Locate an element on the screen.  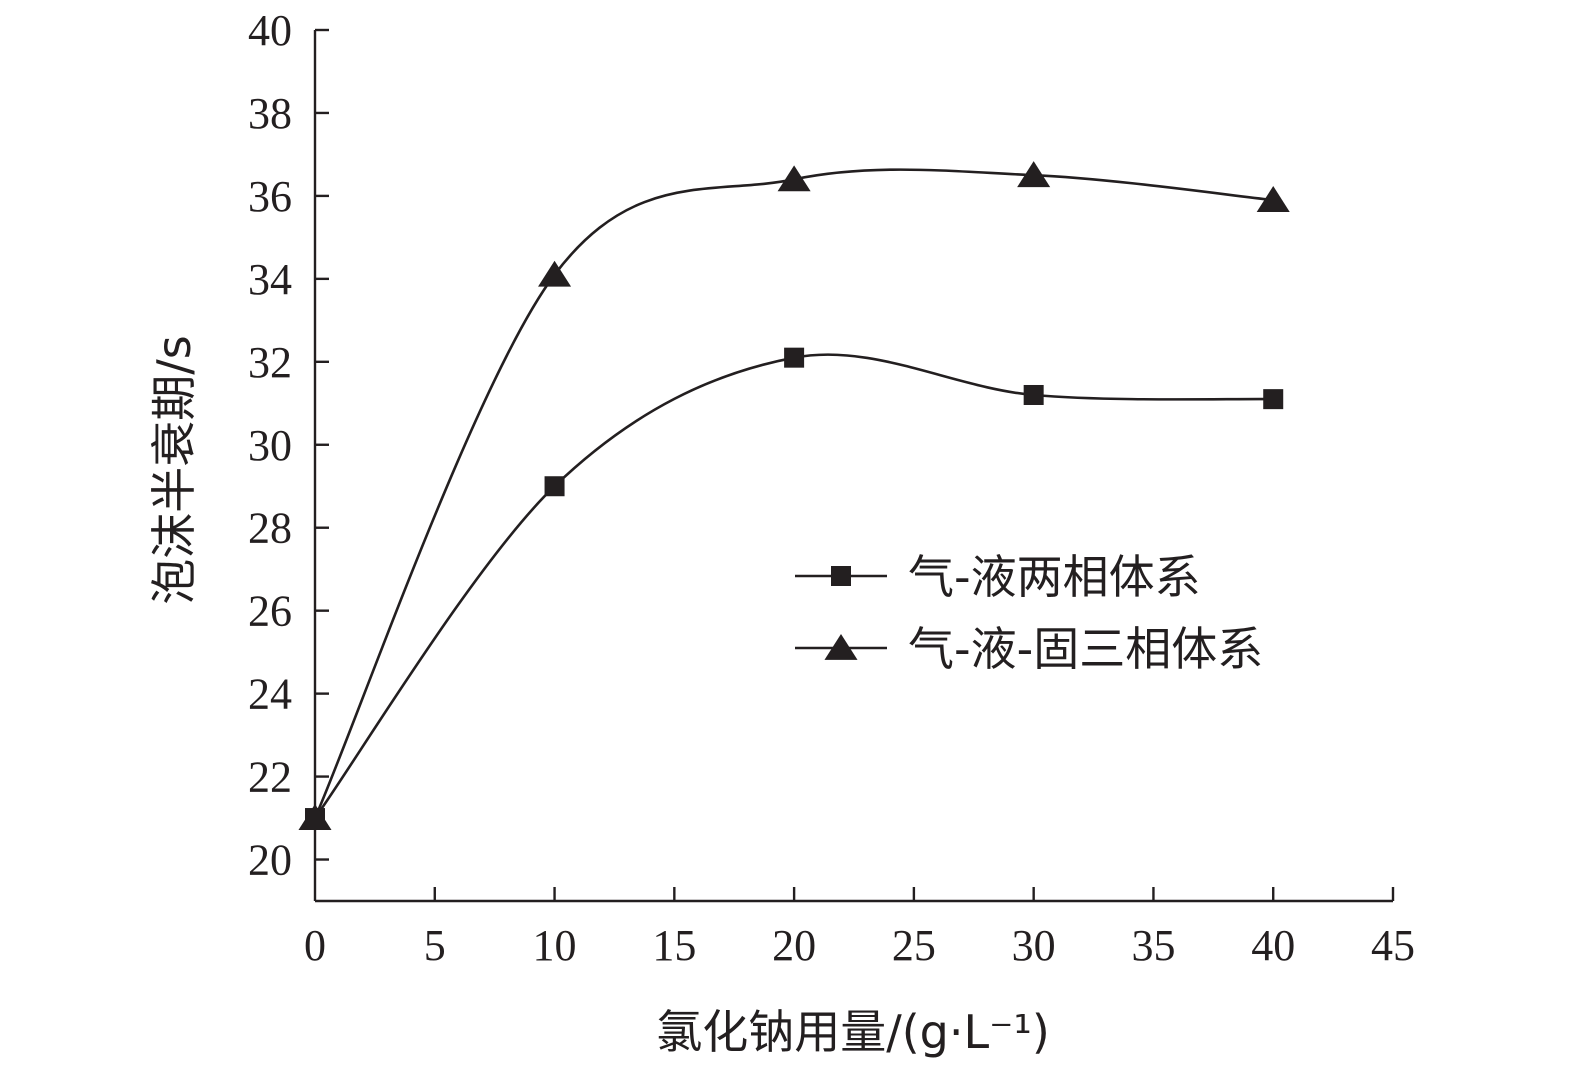
x-tick-label: 40 is located at coordinates (1273, 945).